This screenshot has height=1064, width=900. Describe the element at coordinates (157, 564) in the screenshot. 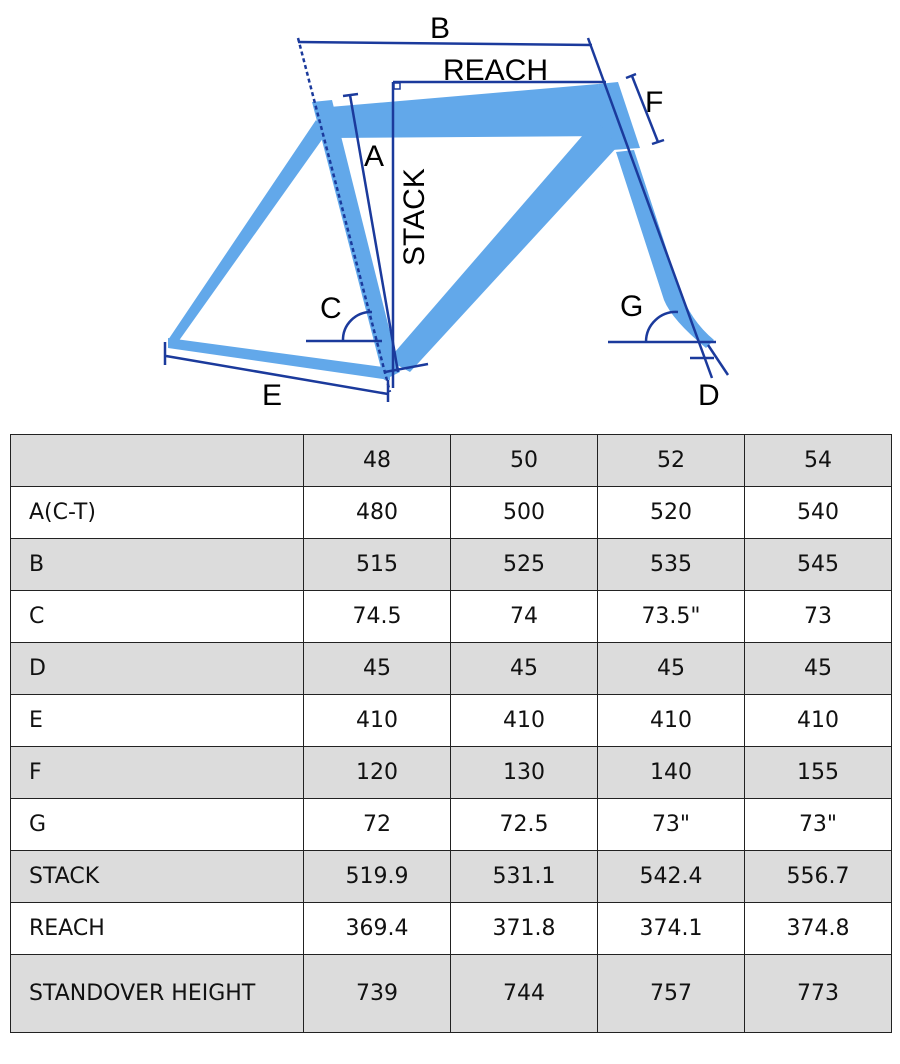

I see `row-label: B` at that location.